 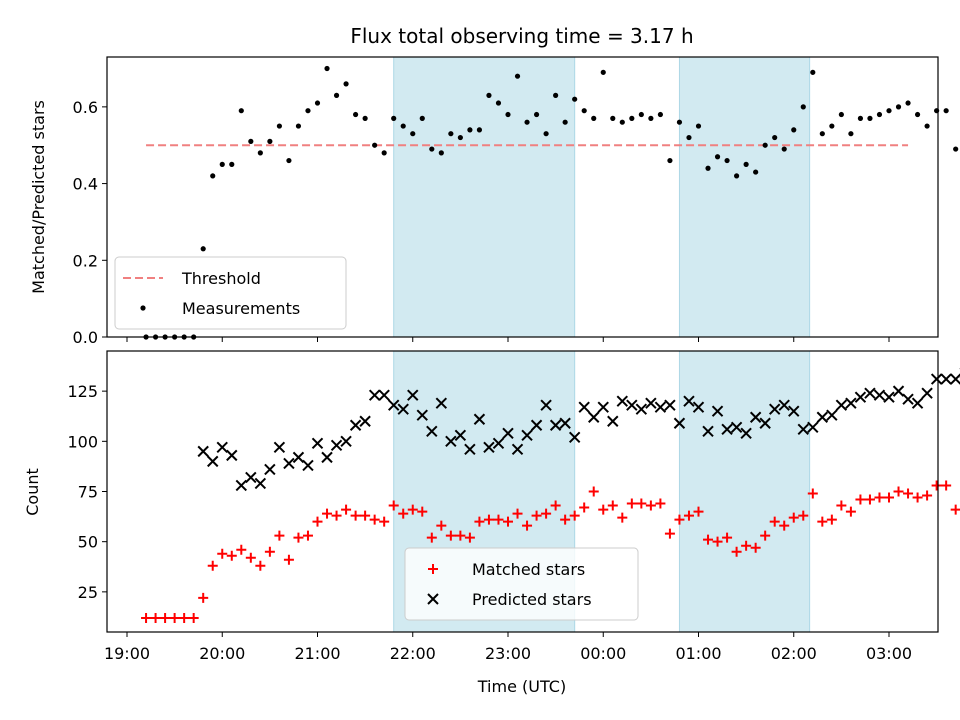 What do you see at coordinates (221, 278) in the screenshot?
I see `legend-label: Threshold` at bounding box center [221, 278].